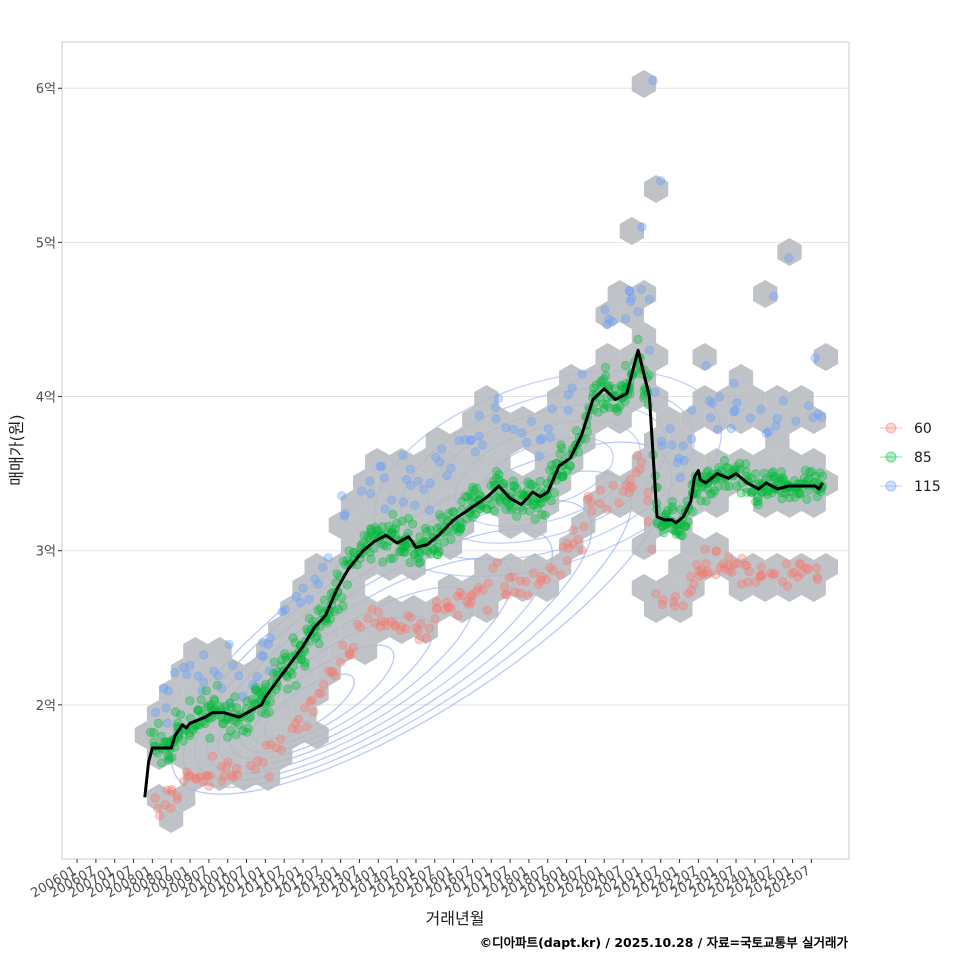 Image resolution: width=960 pixels, height=960 pixels. Describe the element at coordinates (910, 487) in the screenshot. I see `legend-item-115: 115` at that location.